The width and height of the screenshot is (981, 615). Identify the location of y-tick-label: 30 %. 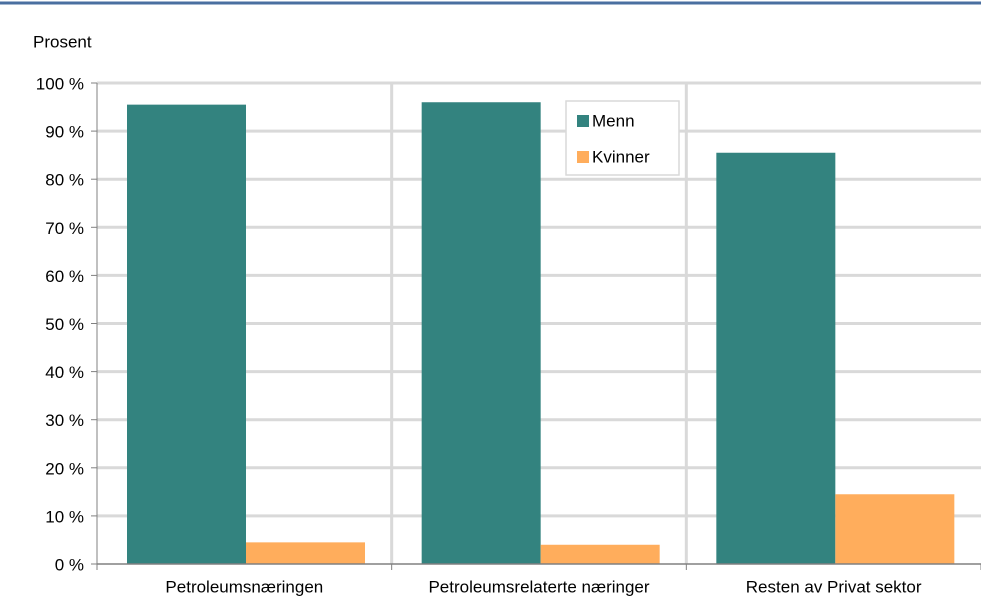
(64, 420).